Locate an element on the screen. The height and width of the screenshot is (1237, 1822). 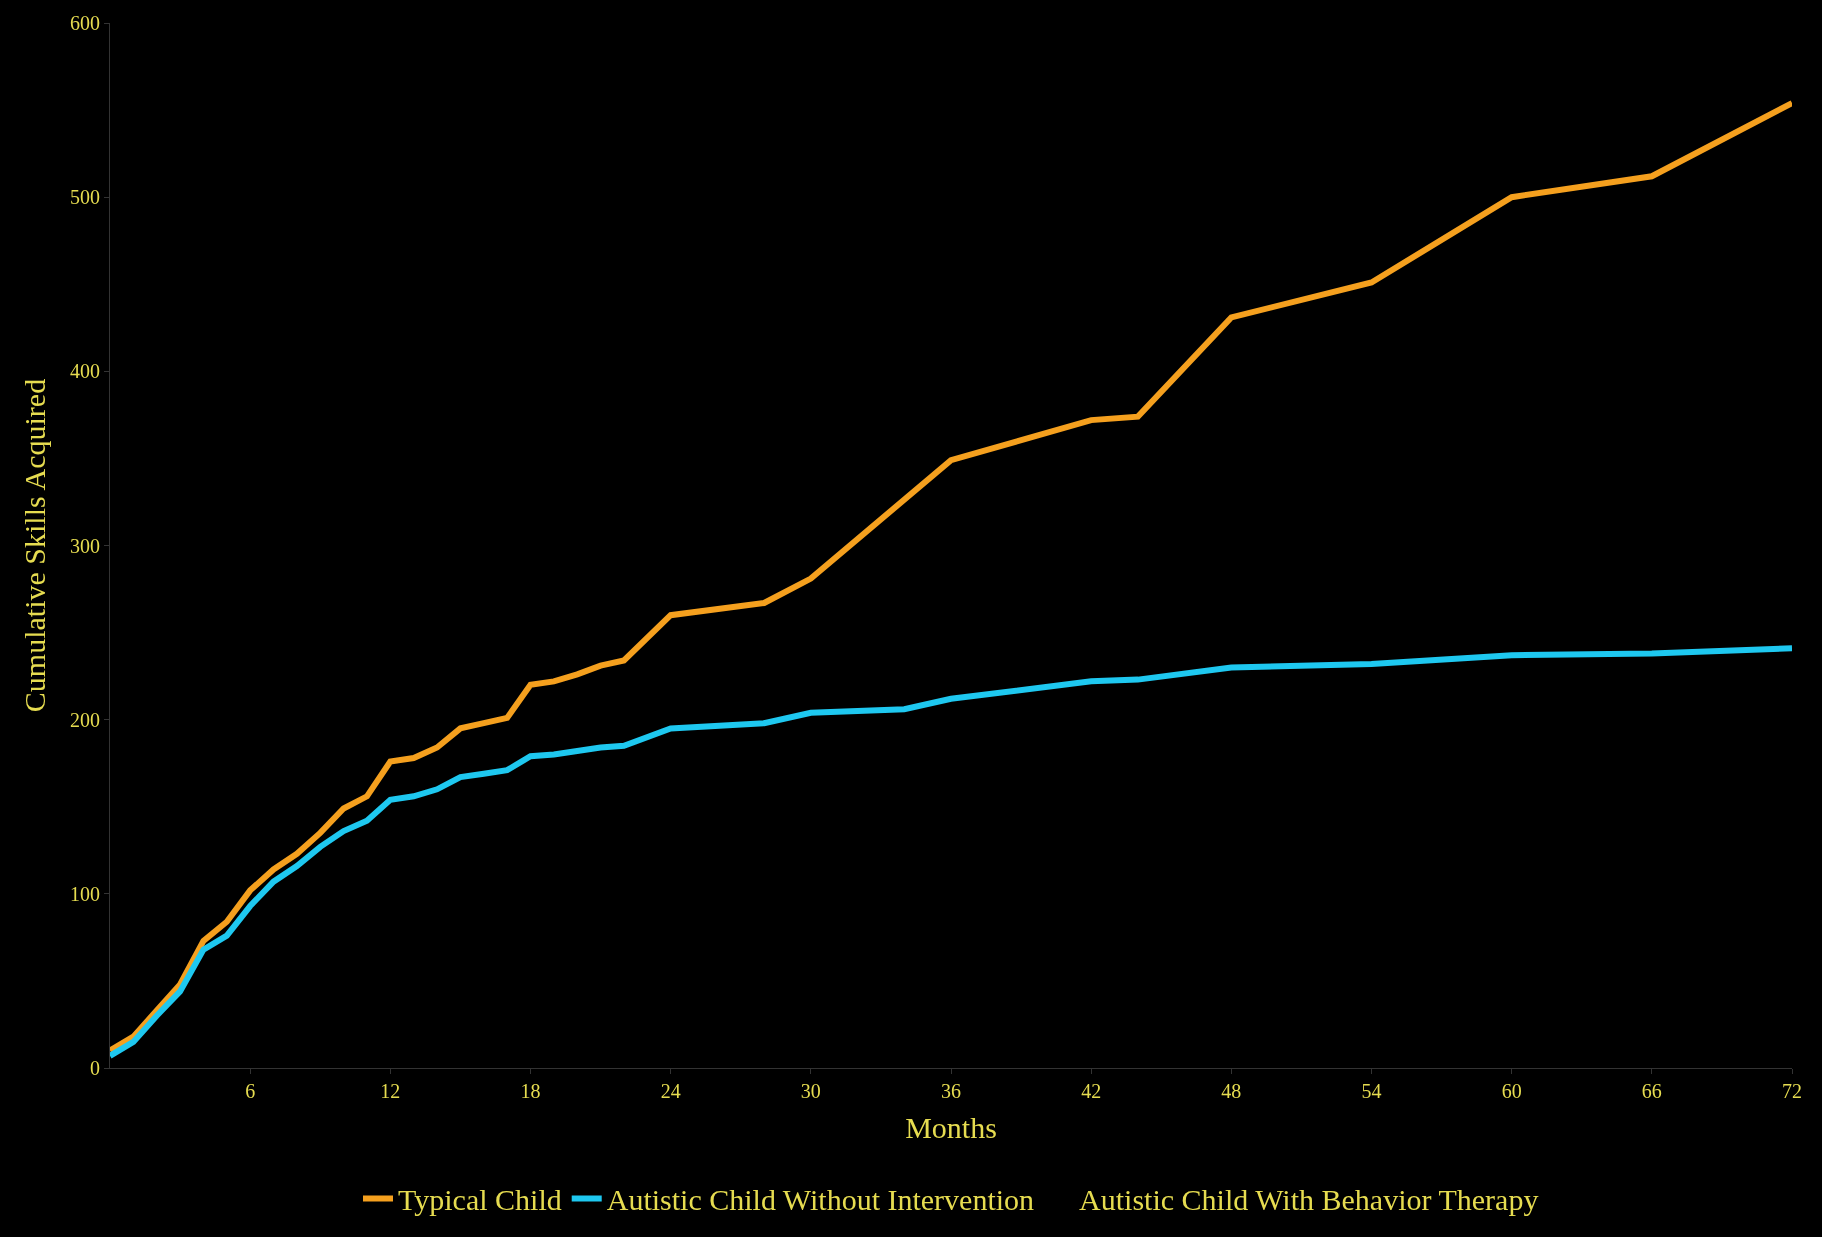
text: Autistic Child With Behavior Therapy is located at coordinates (1309, 1200).